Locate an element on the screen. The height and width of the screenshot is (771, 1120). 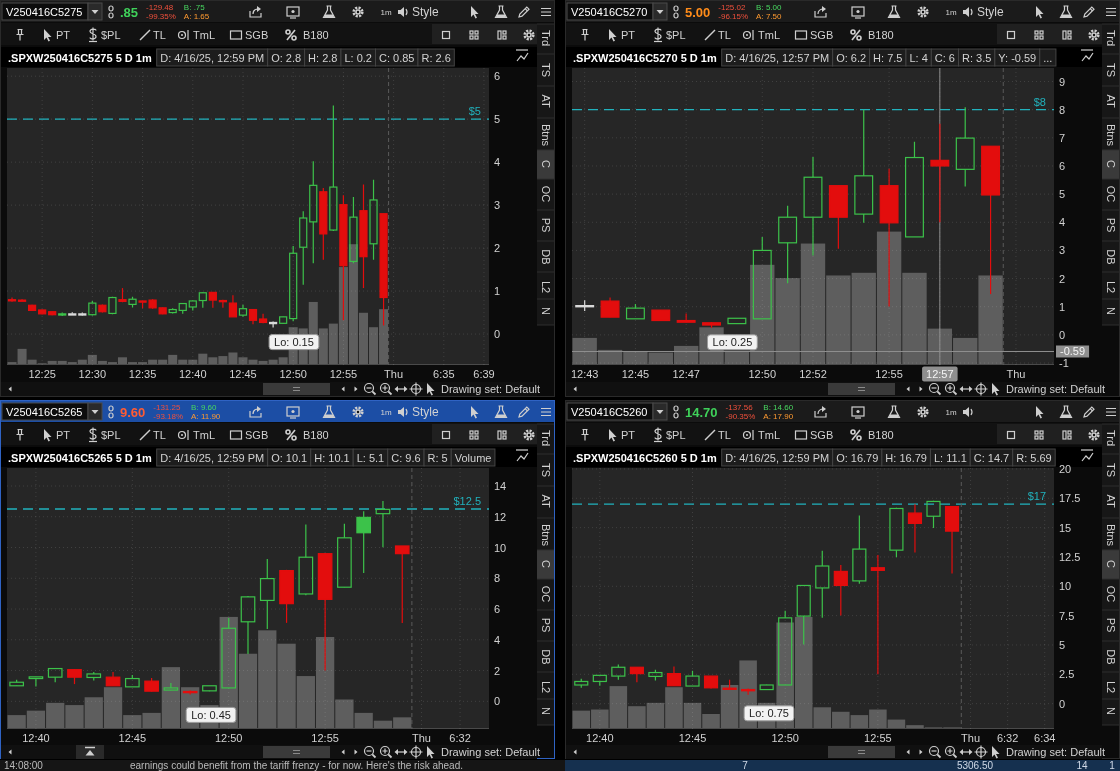
y-tick-label: 14 is located at coordinates (500, 485).